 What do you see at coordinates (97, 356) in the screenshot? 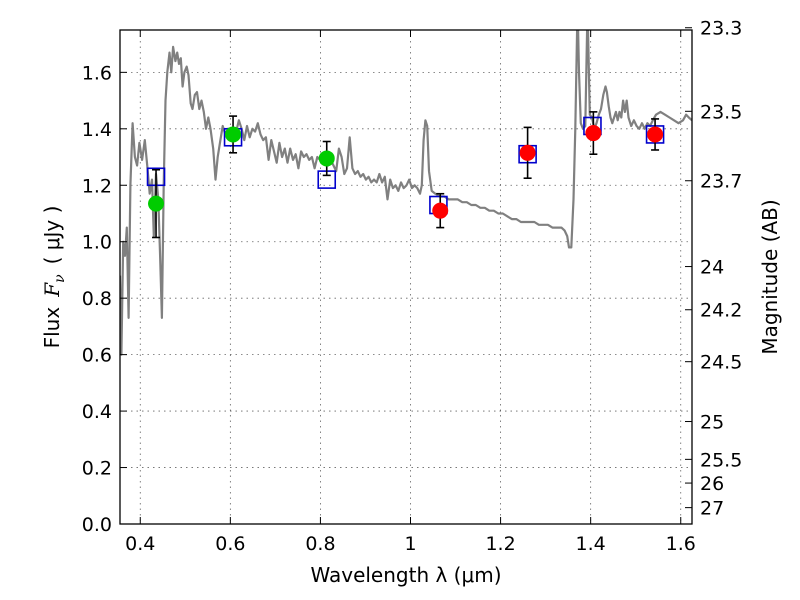
I see `y-tick-label: 0.6` at bounding box center [97, 356].